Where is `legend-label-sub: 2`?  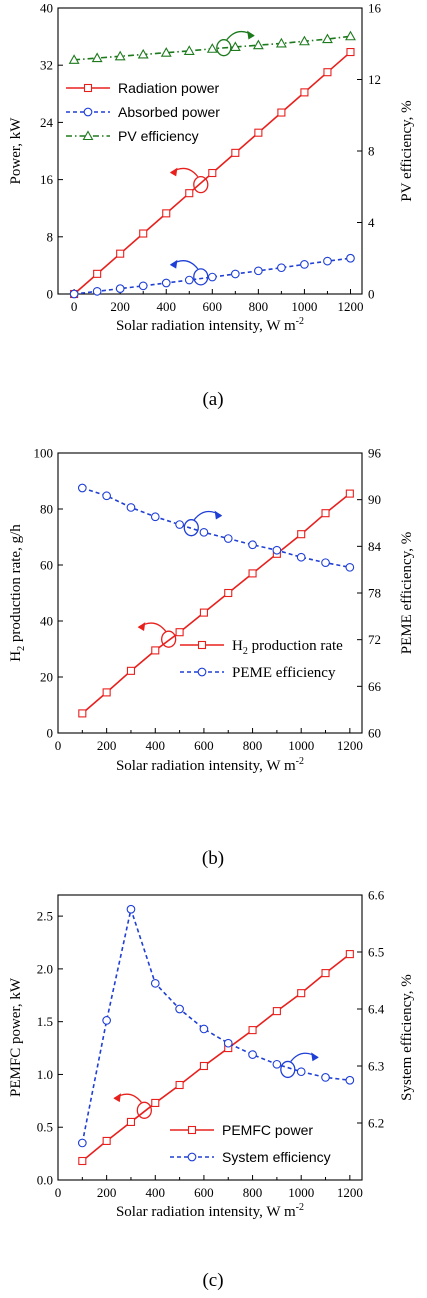
legend-label-sub: 2 is located at coordinates (245, 651).